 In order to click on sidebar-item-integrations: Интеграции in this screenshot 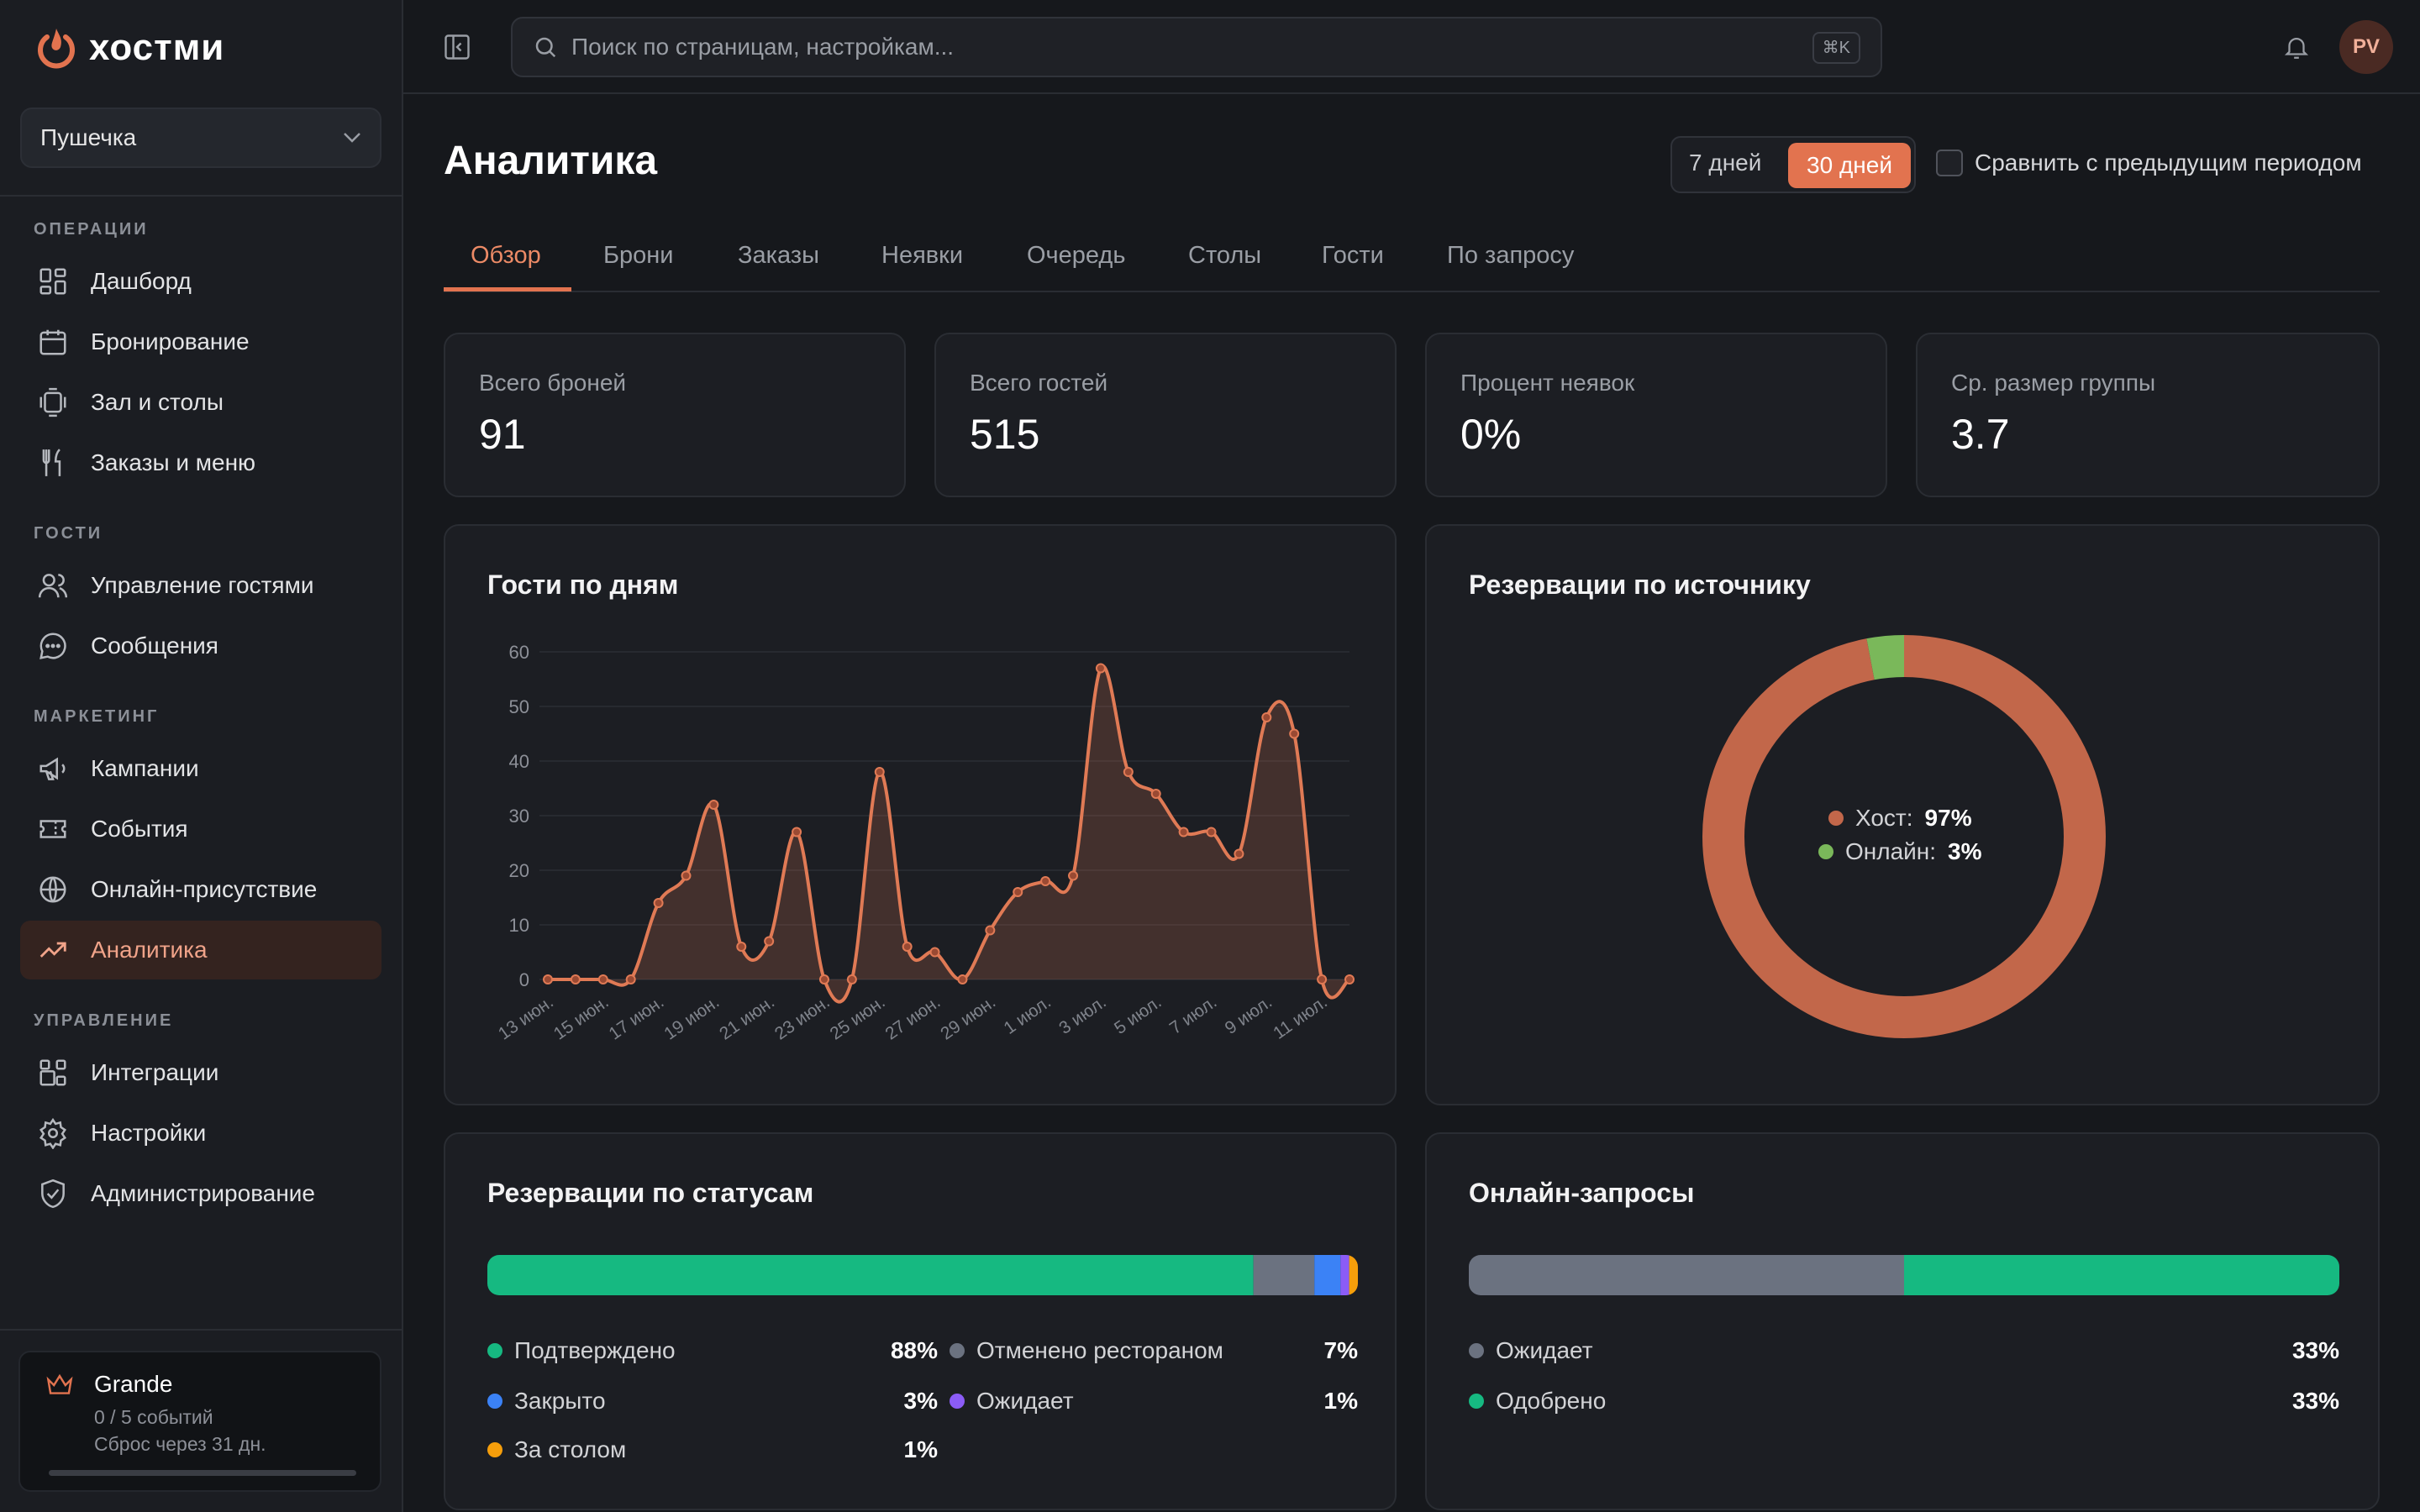, I will do `click(200, 1072)`.